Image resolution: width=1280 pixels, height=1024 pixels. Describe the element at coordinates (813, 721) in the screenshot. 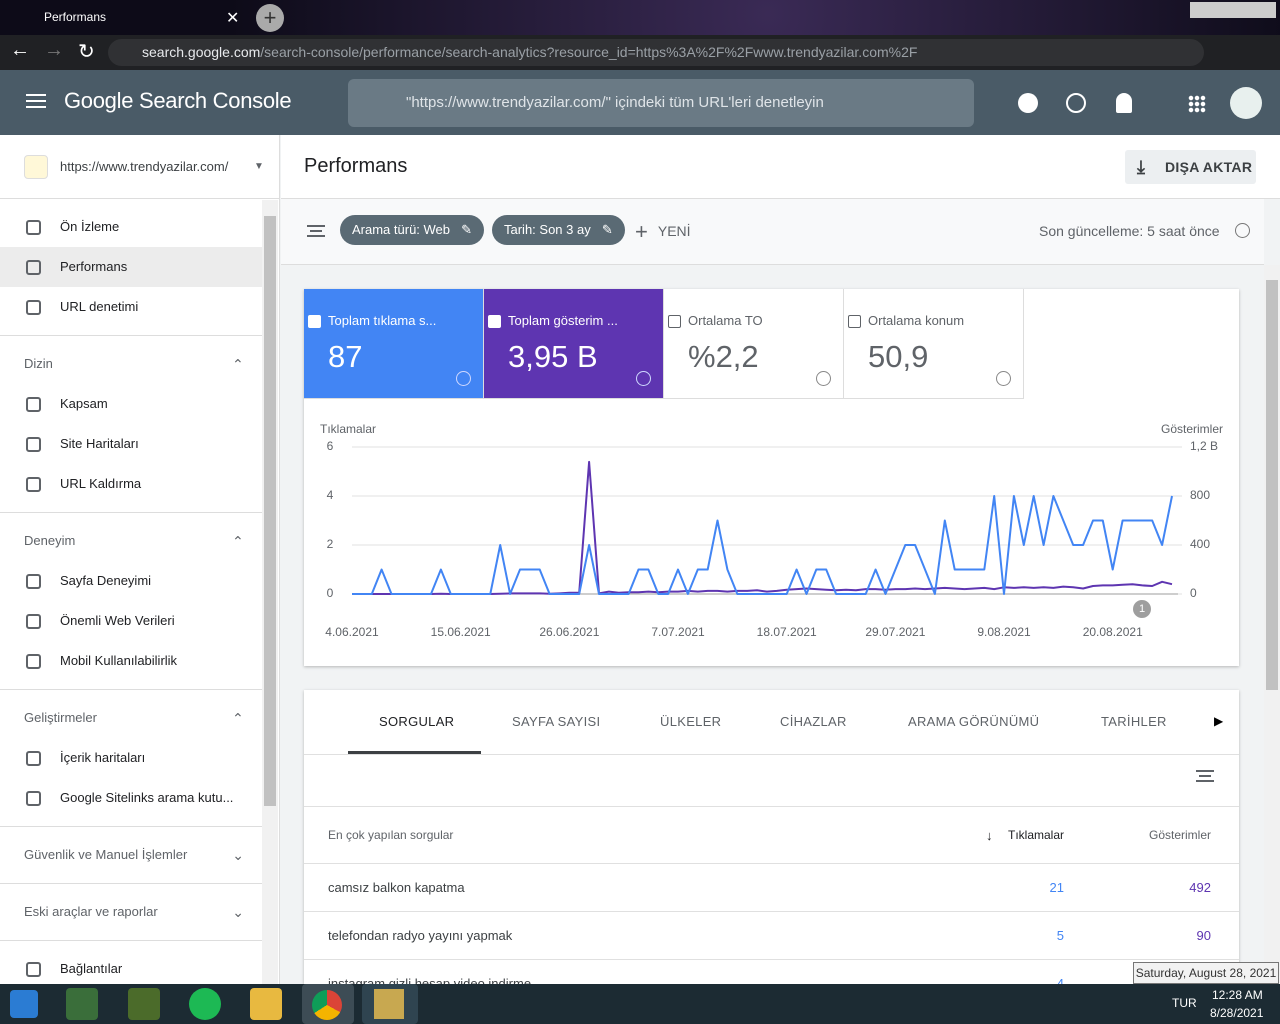

I see `report-tab: CİHAZLAR` at that location.